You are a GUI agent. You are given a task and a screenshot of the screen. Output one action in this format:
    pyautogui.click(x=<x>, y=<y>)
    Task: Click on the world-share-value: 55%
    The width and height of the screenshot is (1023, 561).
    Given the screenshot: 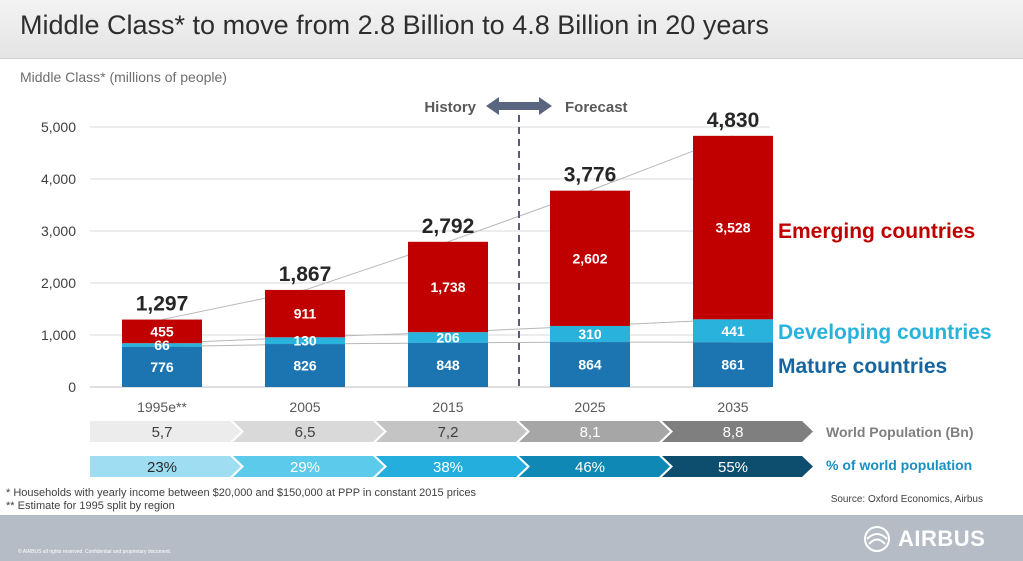 What is the action you would take?
    pyautogui.click(x=733, y=467)
    